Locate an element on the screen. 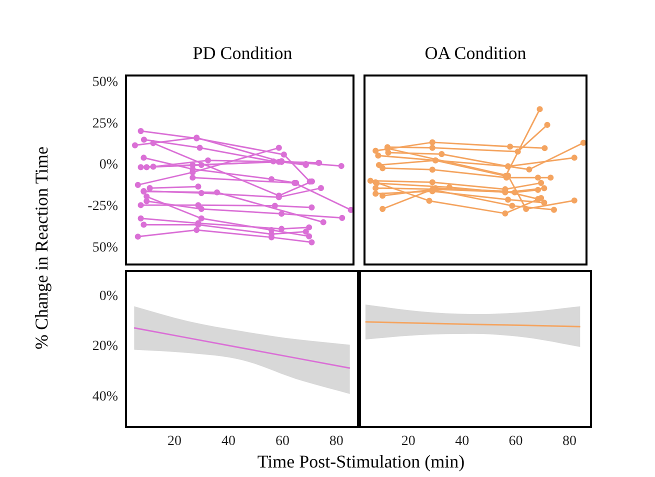 The image size is (655, 477). chart-title: OA Condition is located at coordinates (476, 53).